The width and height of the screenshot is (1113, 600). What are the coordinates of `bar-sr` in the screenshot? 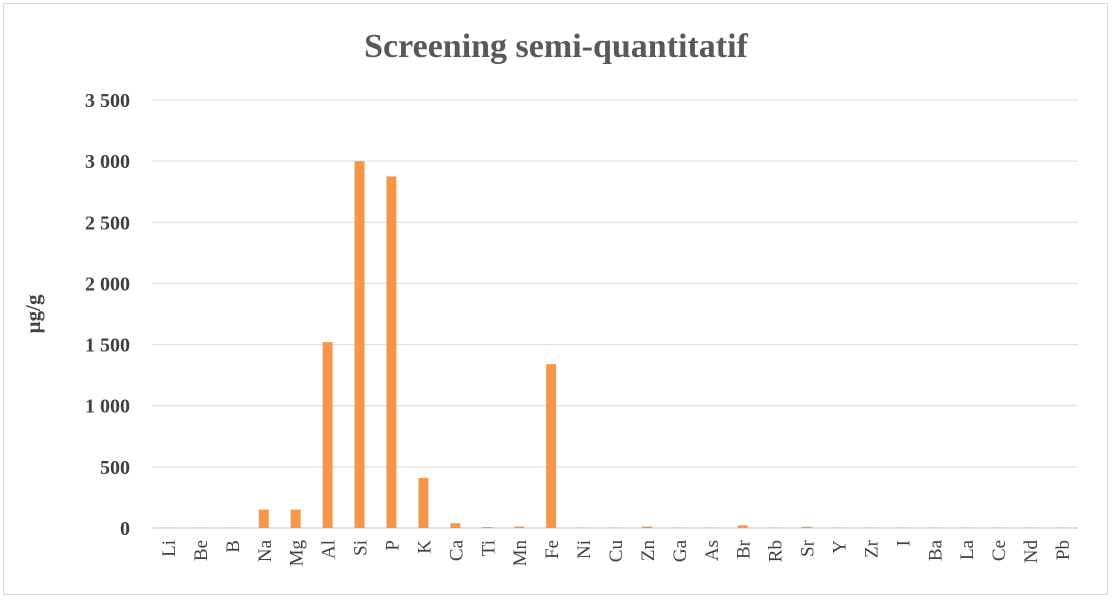 It's located at (806, 527).